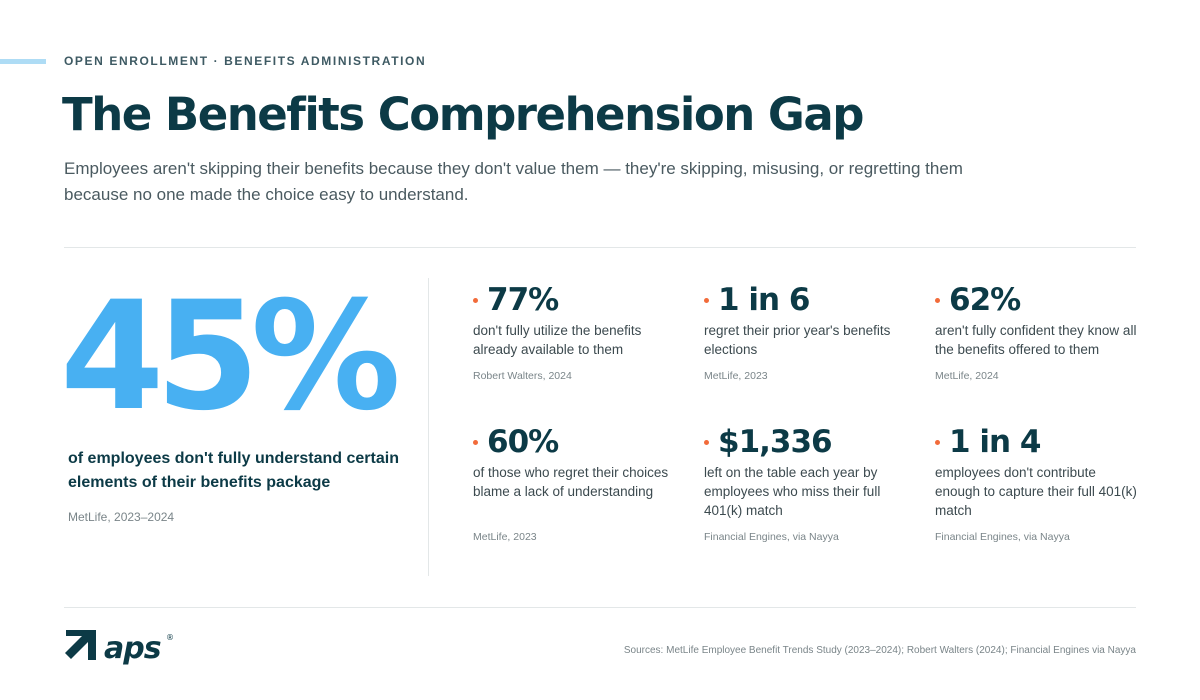 The height and width of the screenshot is (700, 1200). Describe the element at coordinates (428, 427) in the screenshot. I see `vertical-divider` at that location.